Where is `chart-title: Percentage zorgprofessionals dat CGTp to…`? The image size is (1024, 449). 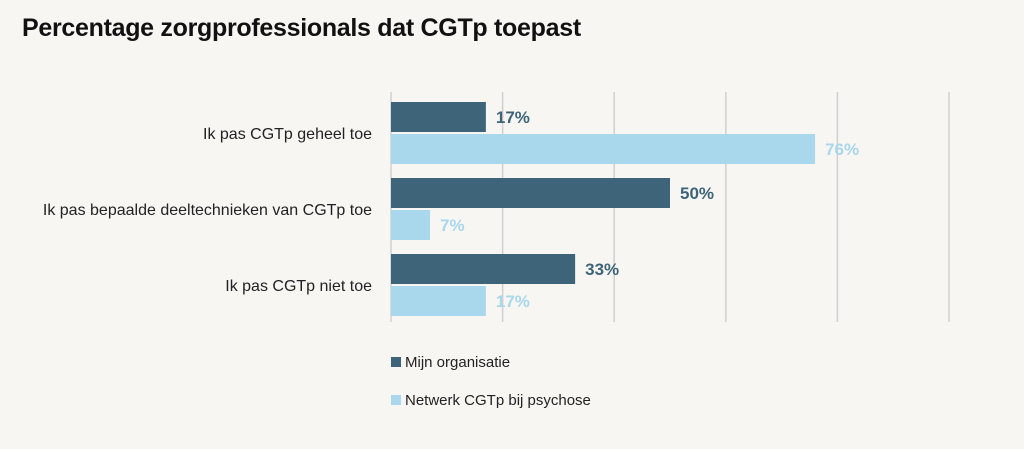
chart-title: Percentage zorgprofessionals dat CGTp to… is located at coordinates (301, 28).